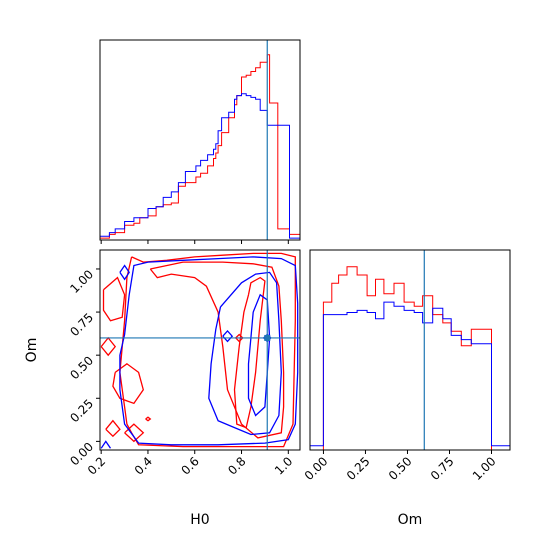 The height and width of the screenshot is (550, 550). I want to click on om-tick-label-3: 0.75, so click(81, 324).